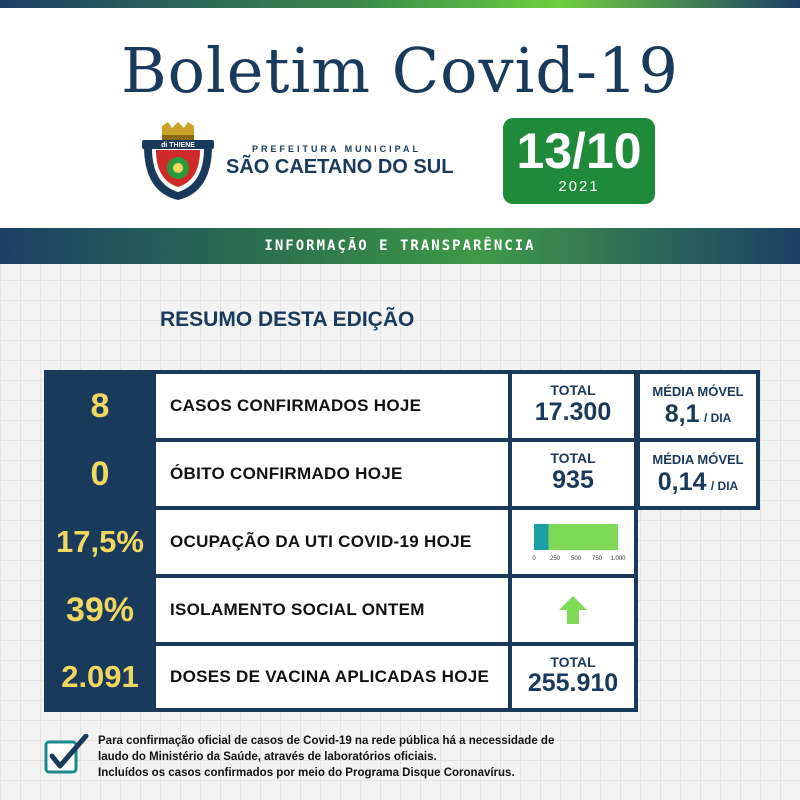  Describe the element at coordinates (336, 149) in the screenshot. I see `prefeitura-small-label: PREFEITURA MUNICIPAL` at that location.